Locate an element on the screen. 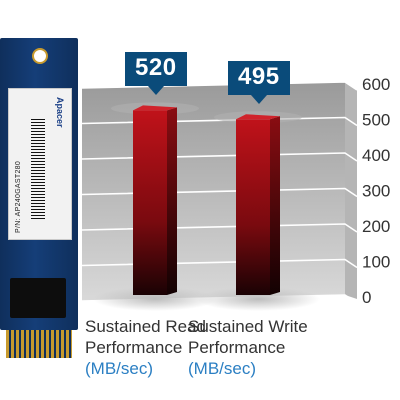  category-label: Sustained Read Performance (MB/sec) is located at coordinates (145, 347).